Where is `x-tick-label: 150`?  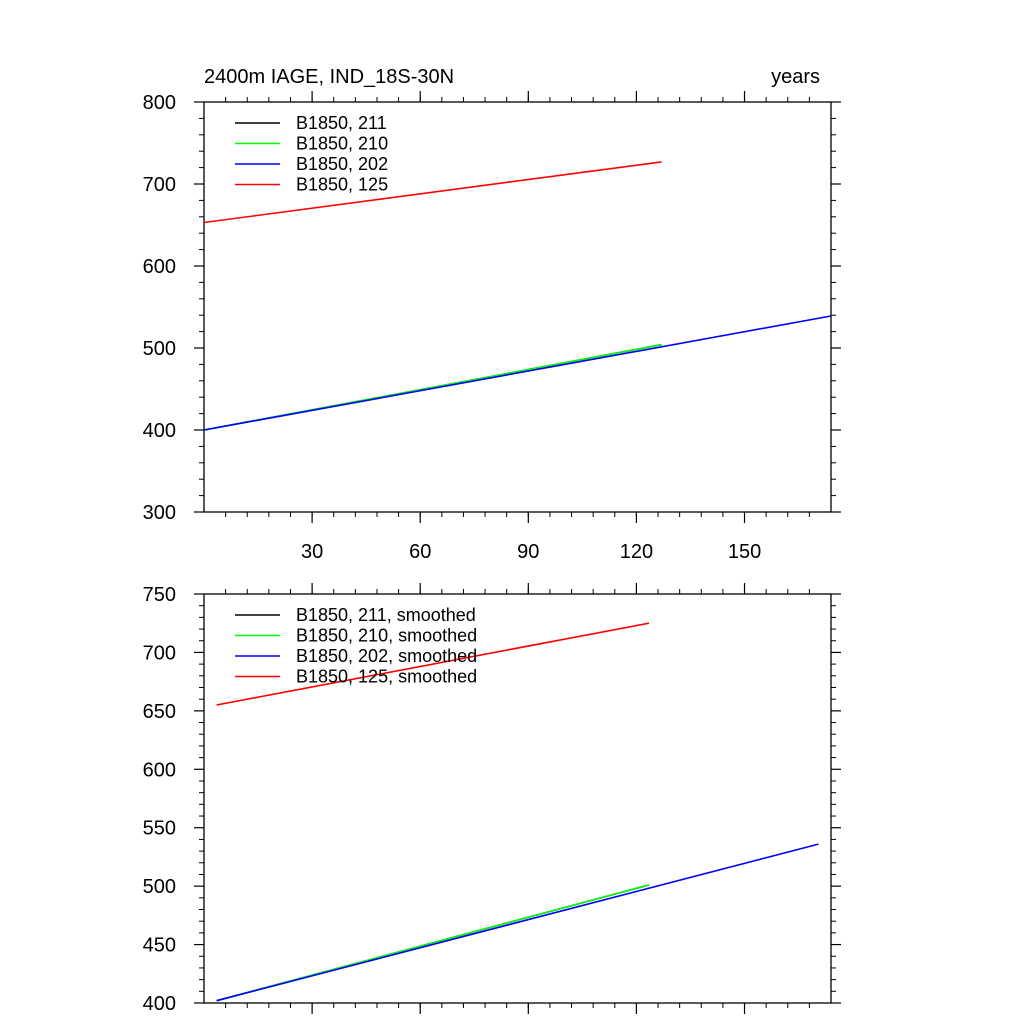
x-tick-label: 150 is located at coordinates (744, 552).